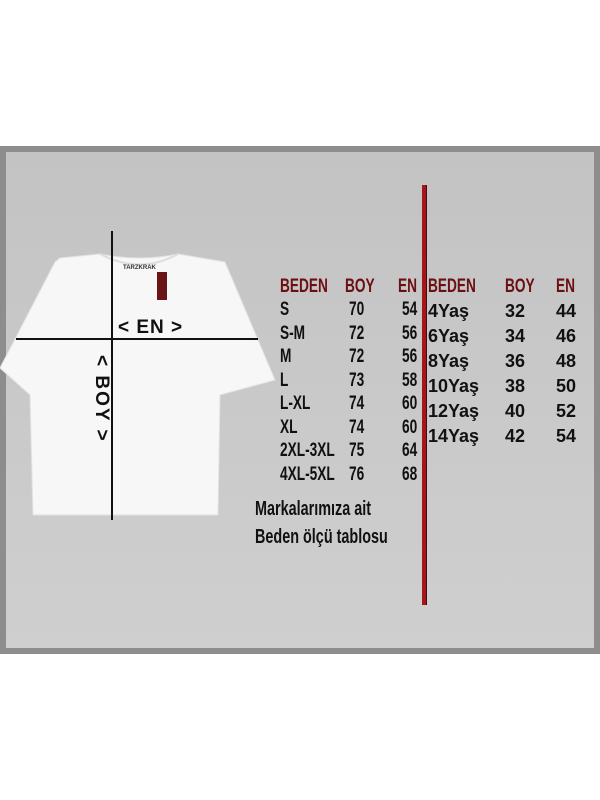  Describe the element at coordinates (566, 336) in the screenshot. I see `kids-cell: 46` at that location.